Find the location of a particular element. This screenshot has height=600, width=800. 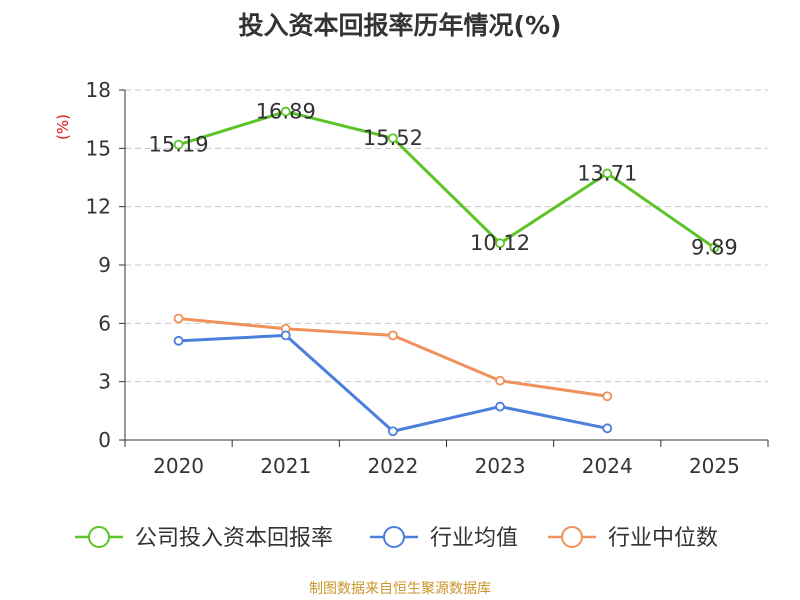

x-tick-label: 2021 is located at coordinates (285, 466).